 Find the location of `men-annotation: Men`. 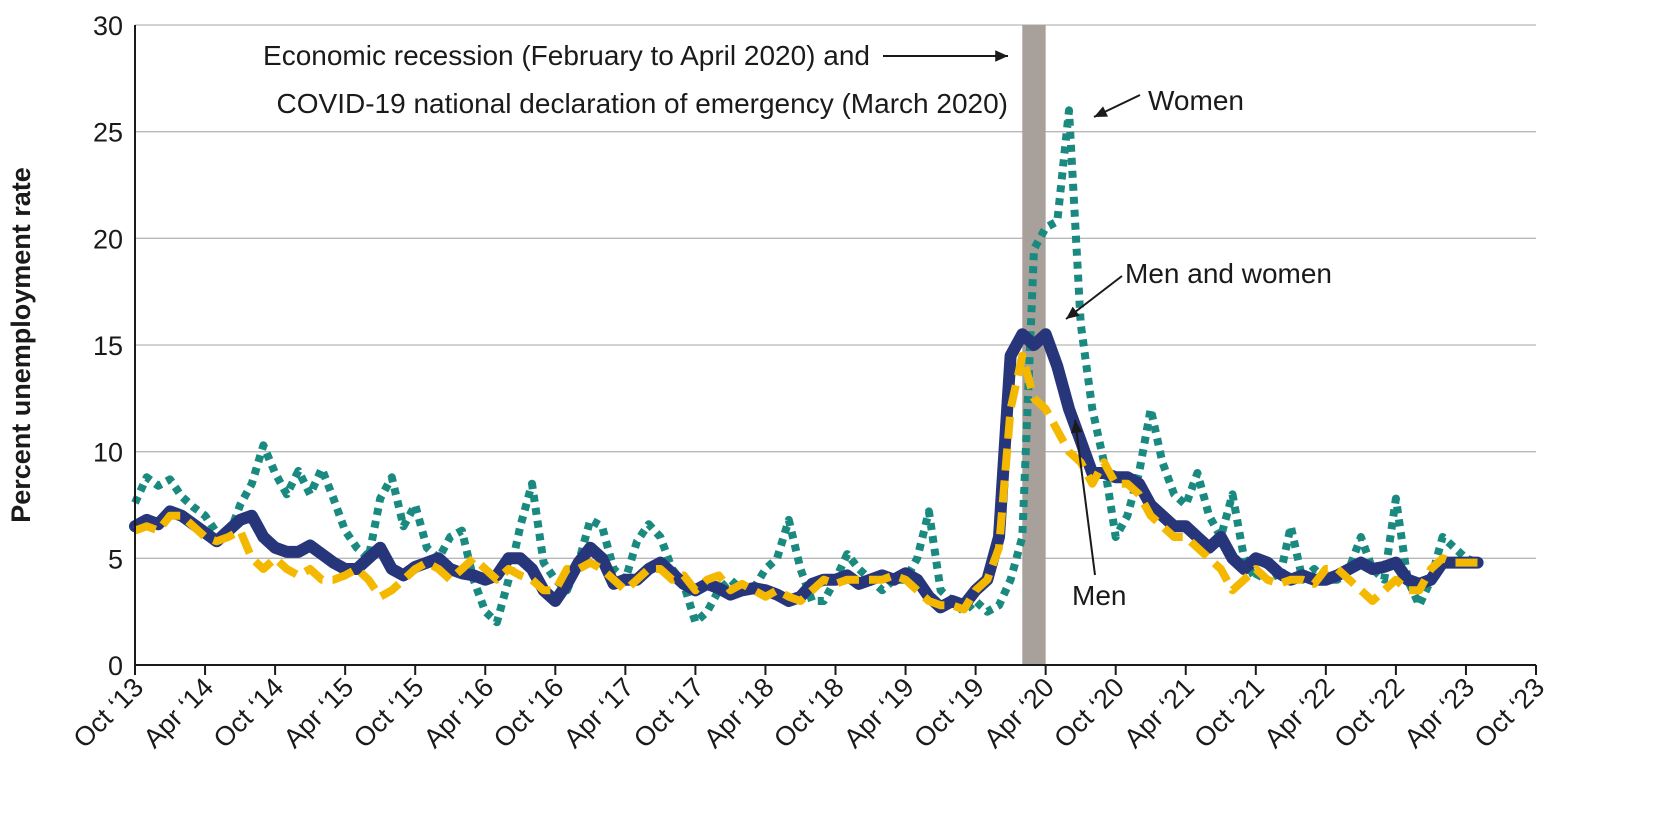

men-annotation: Men is located at coordinates (1099, 595).